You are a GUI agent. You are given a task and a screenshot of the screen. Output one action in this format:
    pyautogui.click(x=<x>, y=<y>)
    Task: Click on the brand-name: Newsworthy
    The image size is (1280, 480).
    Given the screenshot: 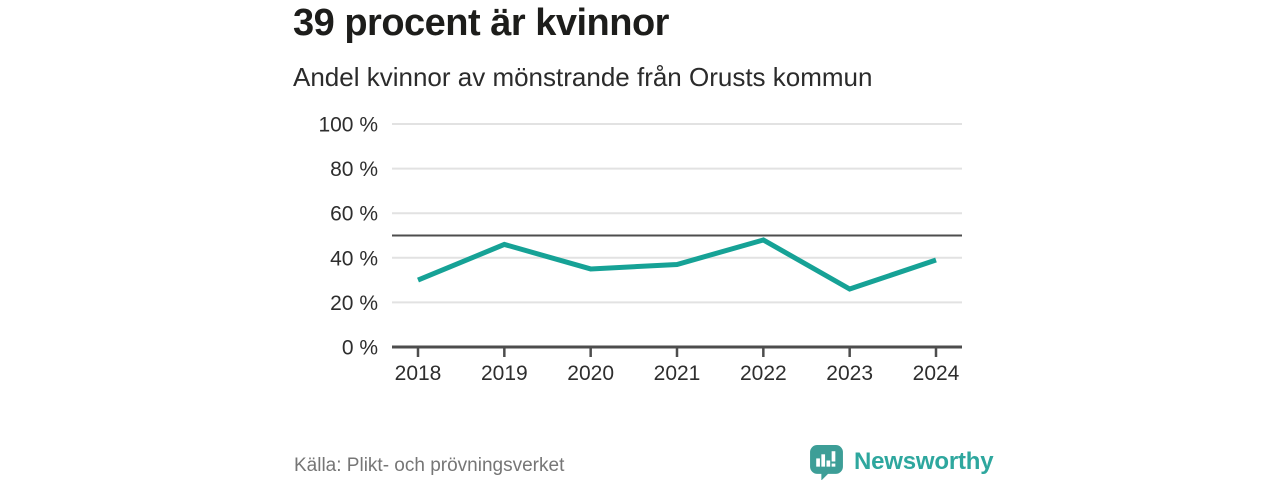 What is the action you would take?
    pyautogui.click(x=924, y=461)
    